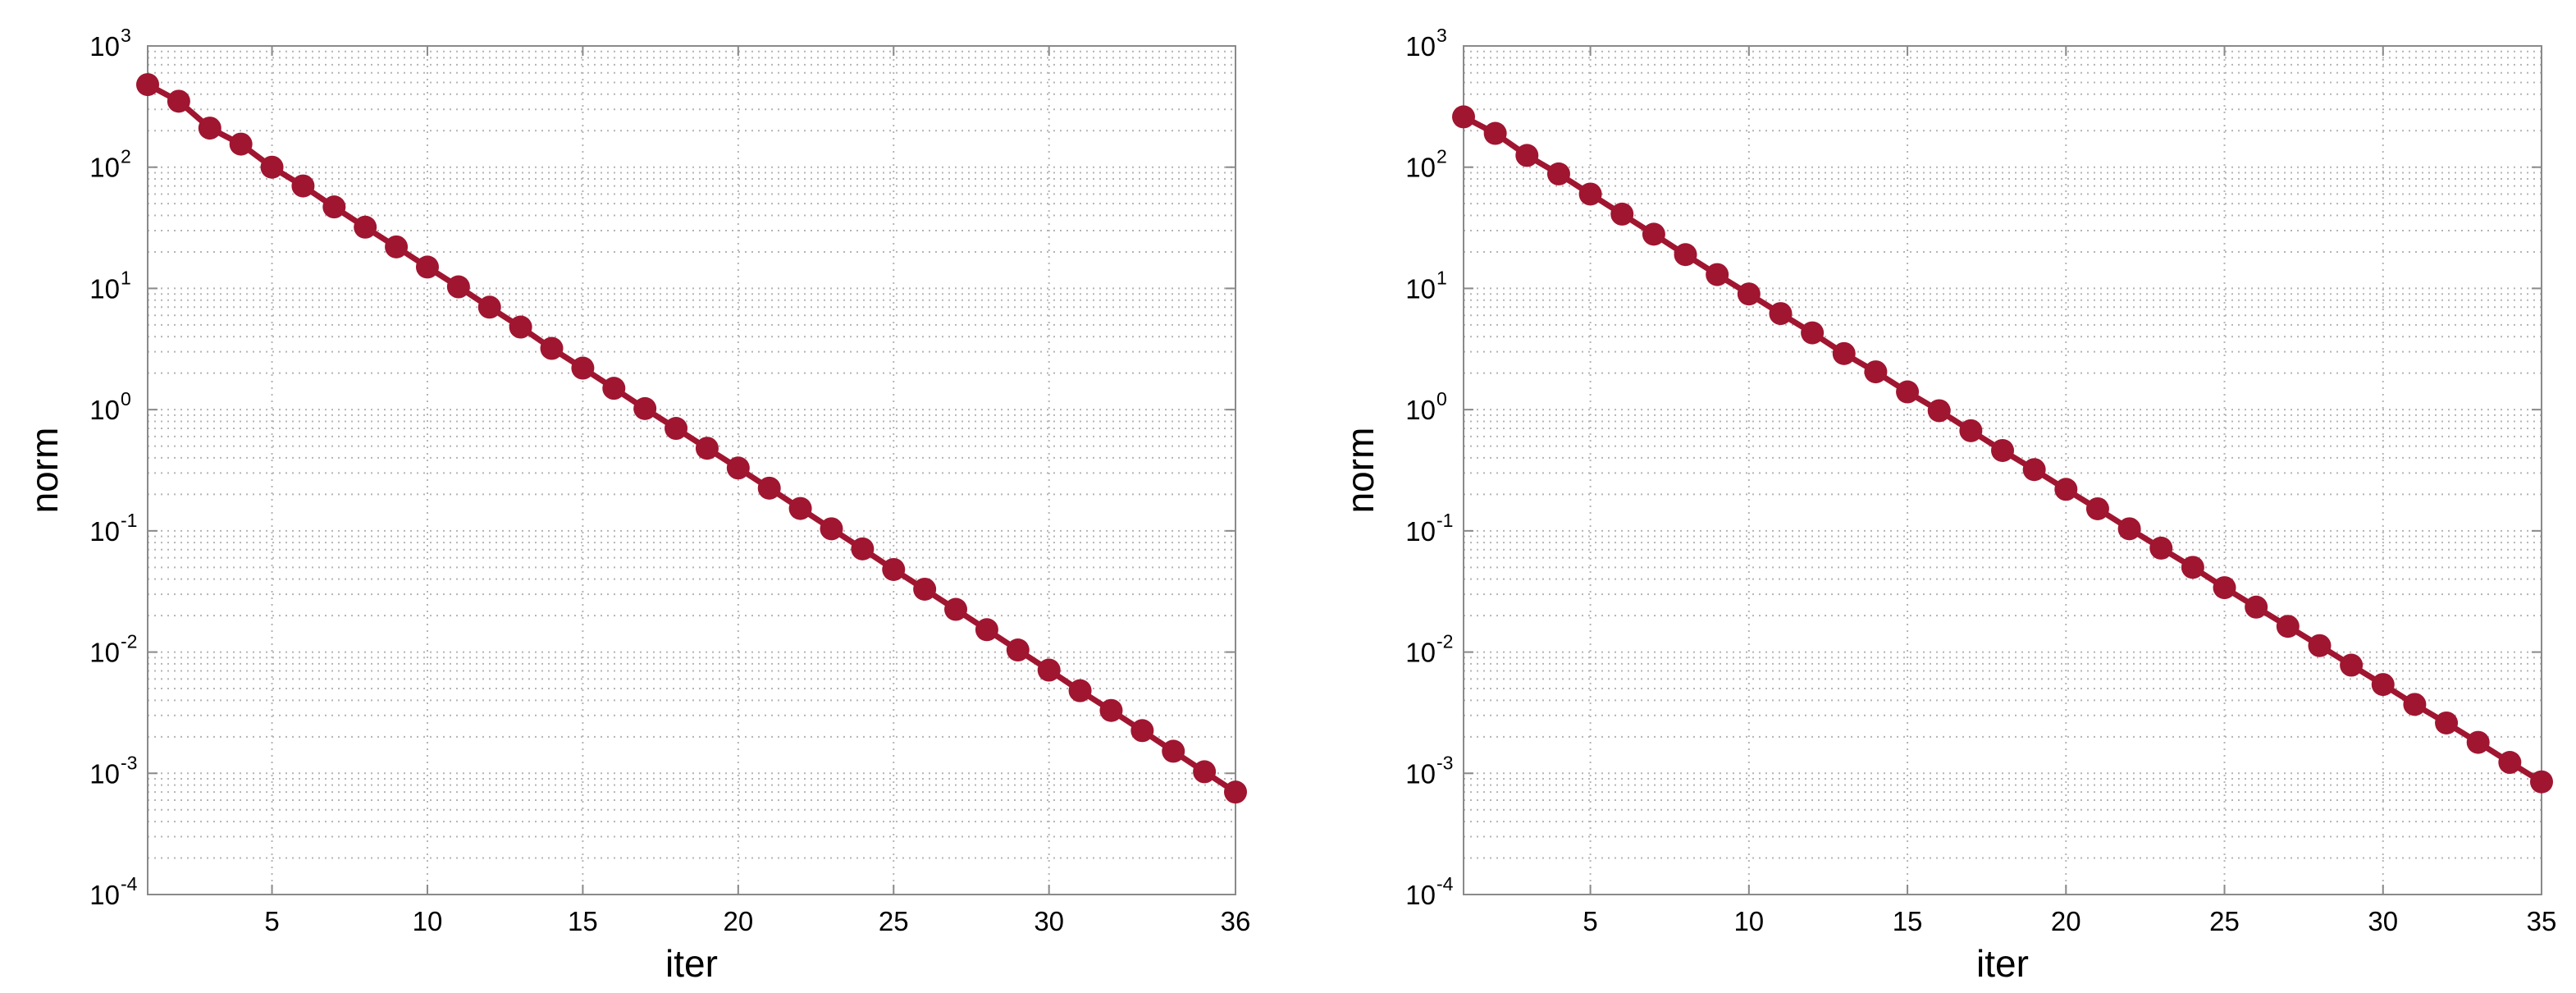  What do you see at coordinates (1236, 921) in the screenshot?
I see `x-tick-label: 36` at bounding box center [1236, 921].